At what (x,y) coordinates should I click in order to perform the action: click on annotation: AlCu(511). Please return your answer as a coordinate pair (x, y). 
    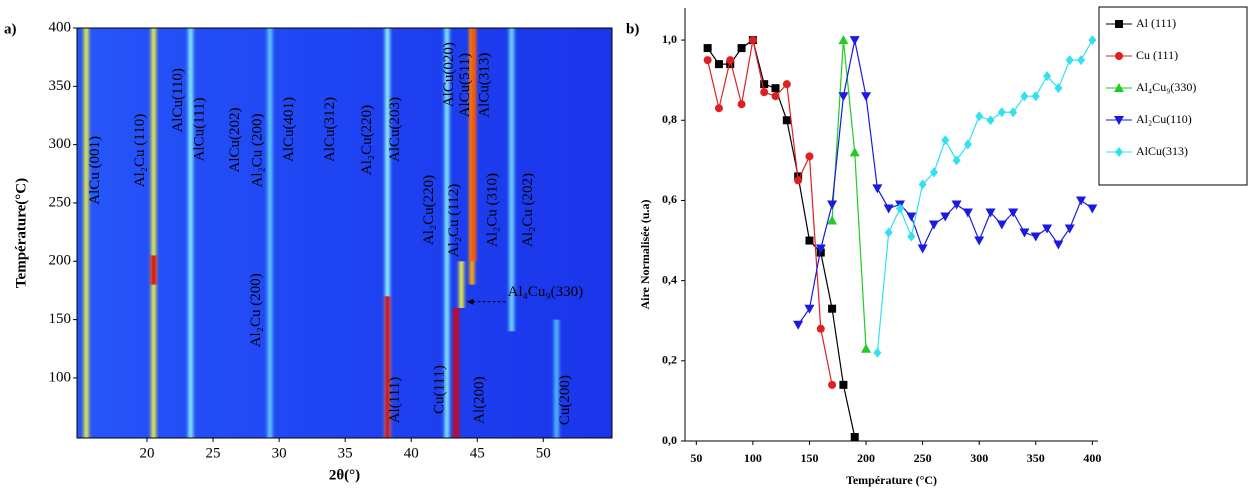
    Looking at the image, I should click on (465, 85).